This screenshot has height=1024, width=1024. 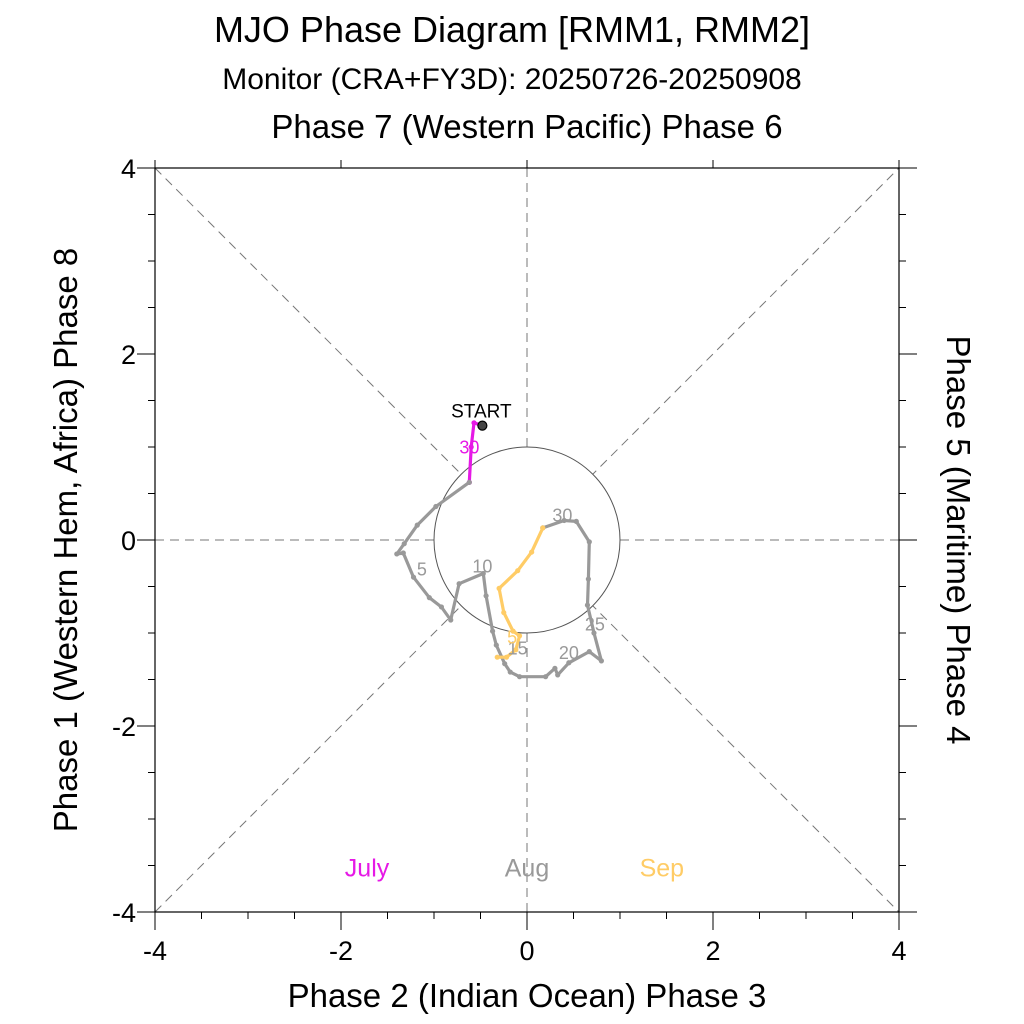 I want to click on legend-sep: Sep, so click(x=662, y=869).